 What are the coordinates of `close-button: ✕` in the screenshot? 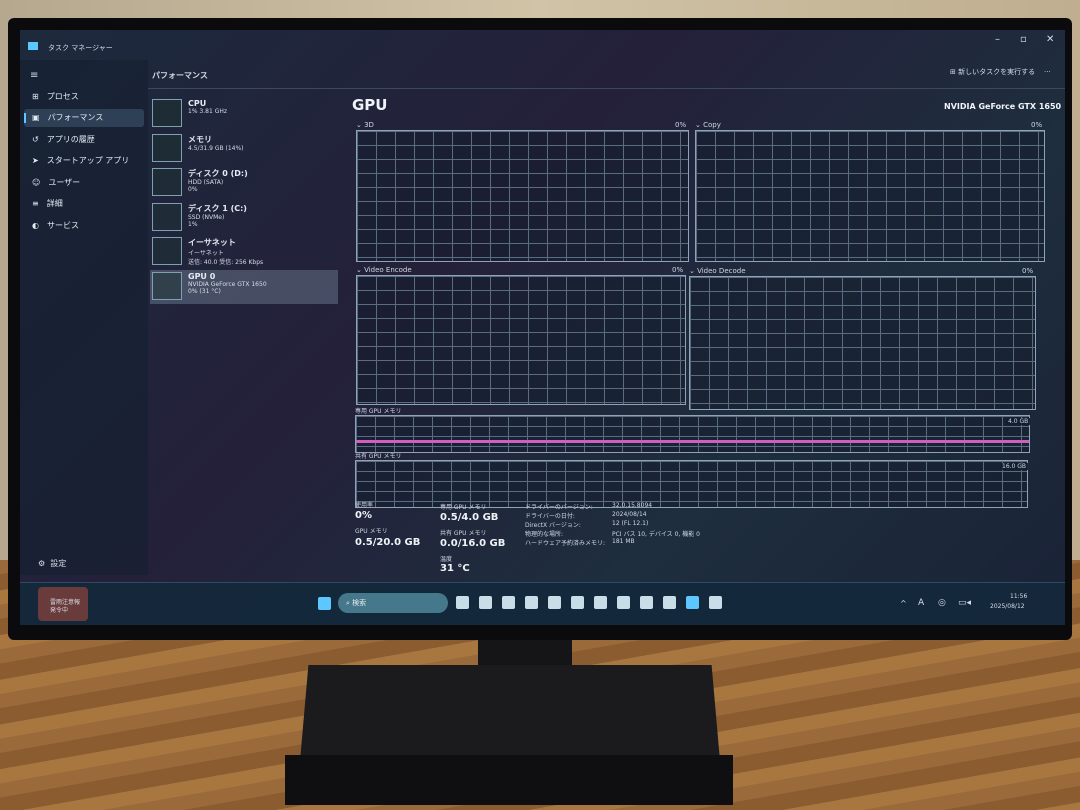 It's located at (1050, 39).